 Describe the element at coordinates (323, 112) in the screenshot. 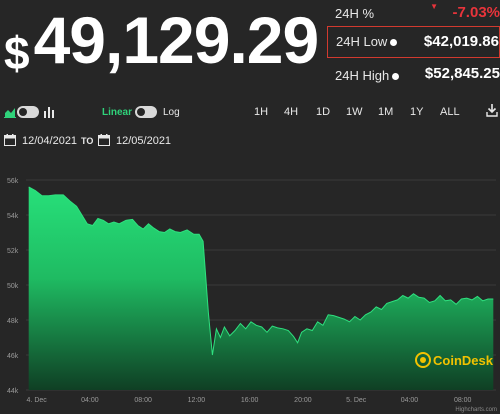

I see `range-button-1d: 1D` at that location.